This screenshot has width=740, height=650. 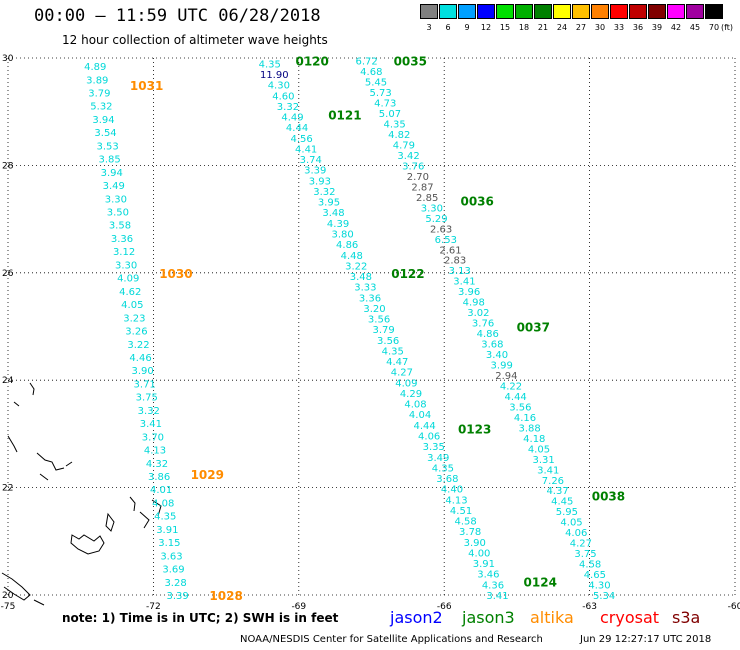 What do you see at coordinates (734, 607) in the screenshot?
I see `lon-tick-label: -60` at bounding box center [734, 607].